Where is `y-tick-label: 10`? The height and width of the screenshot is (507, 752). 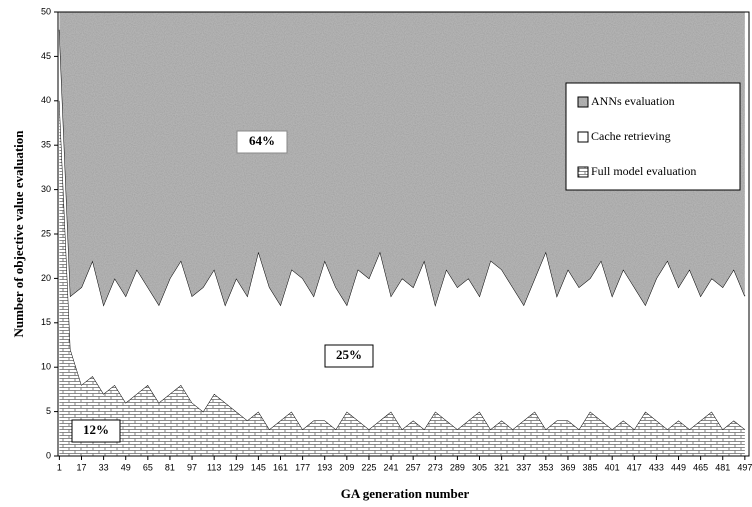
y-tick-label: 10 is located at coordinates (46, 367).